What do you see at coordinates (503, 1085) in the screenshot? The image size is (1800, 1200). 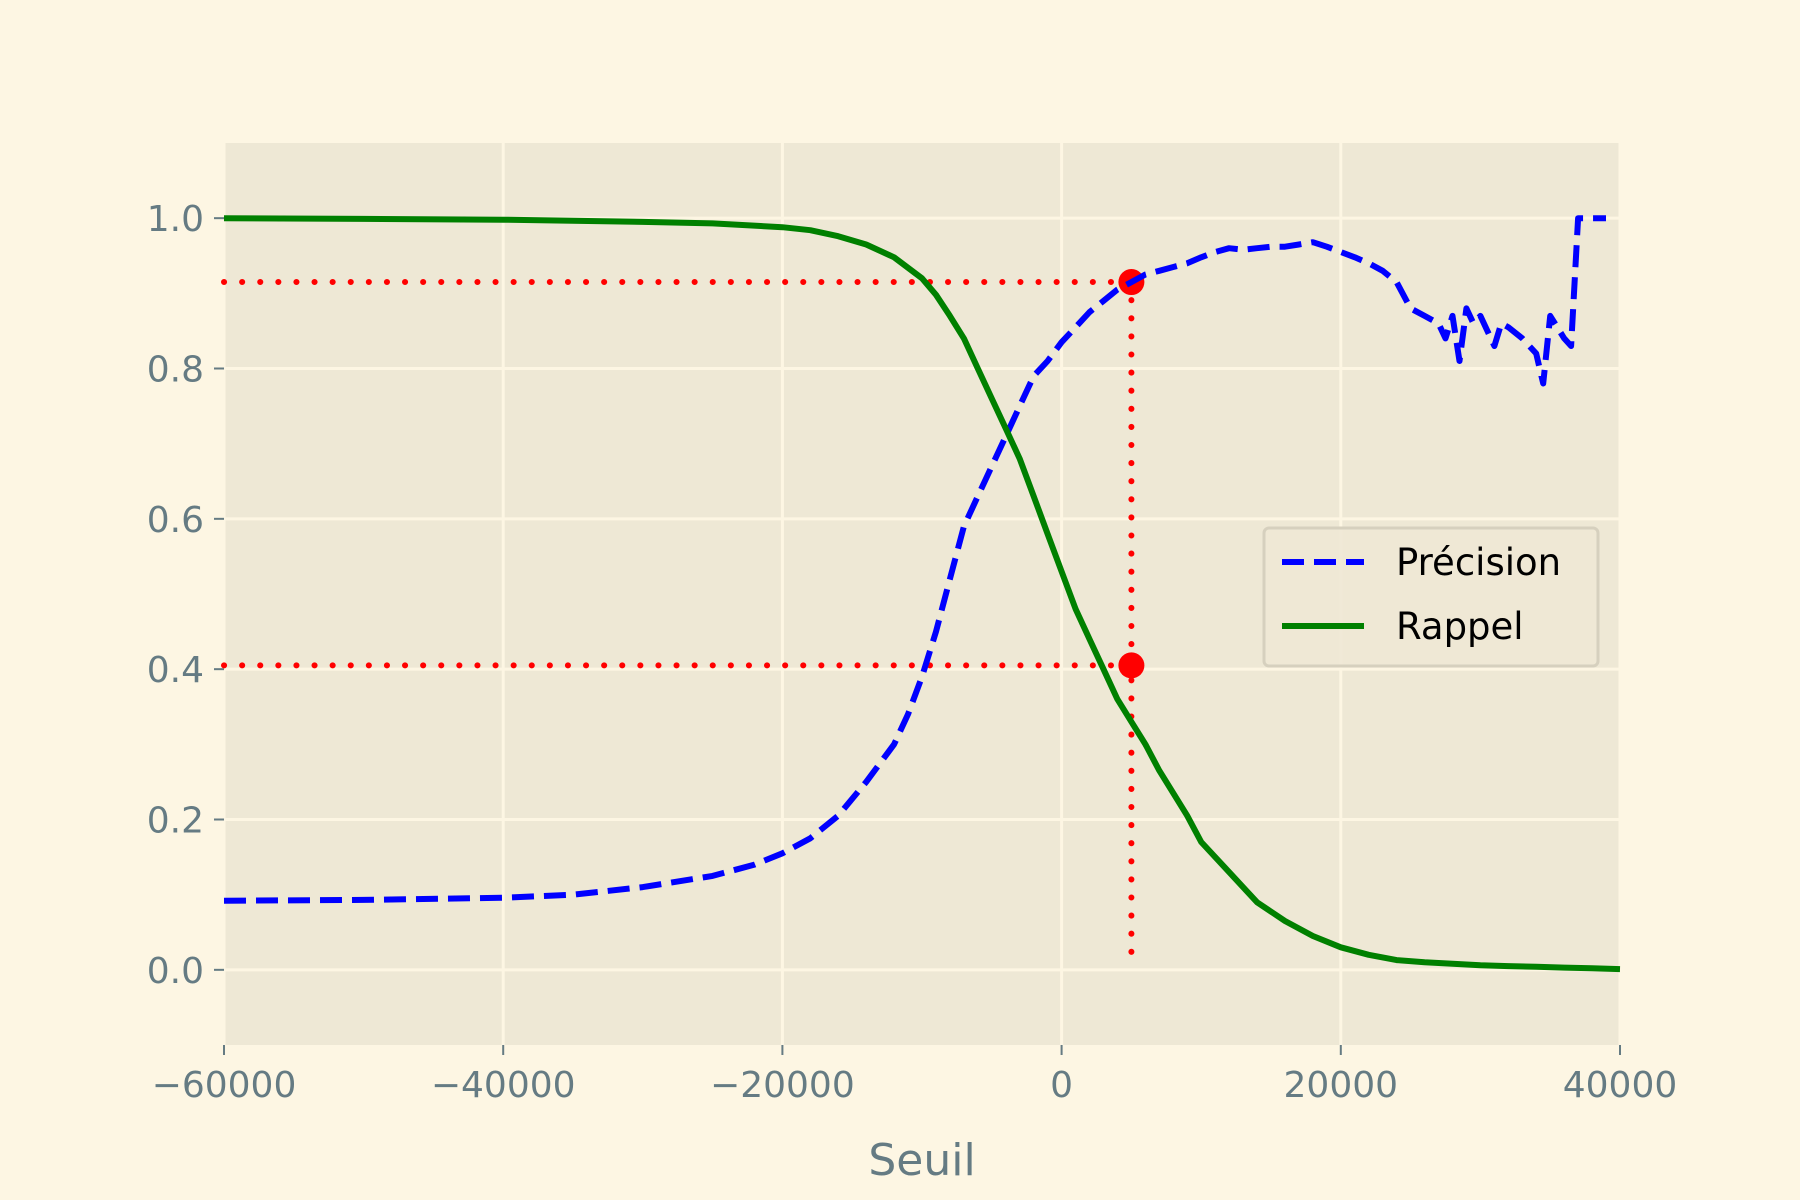 I see `x-tick-label: −40000` at bounding box center [503, 1085].